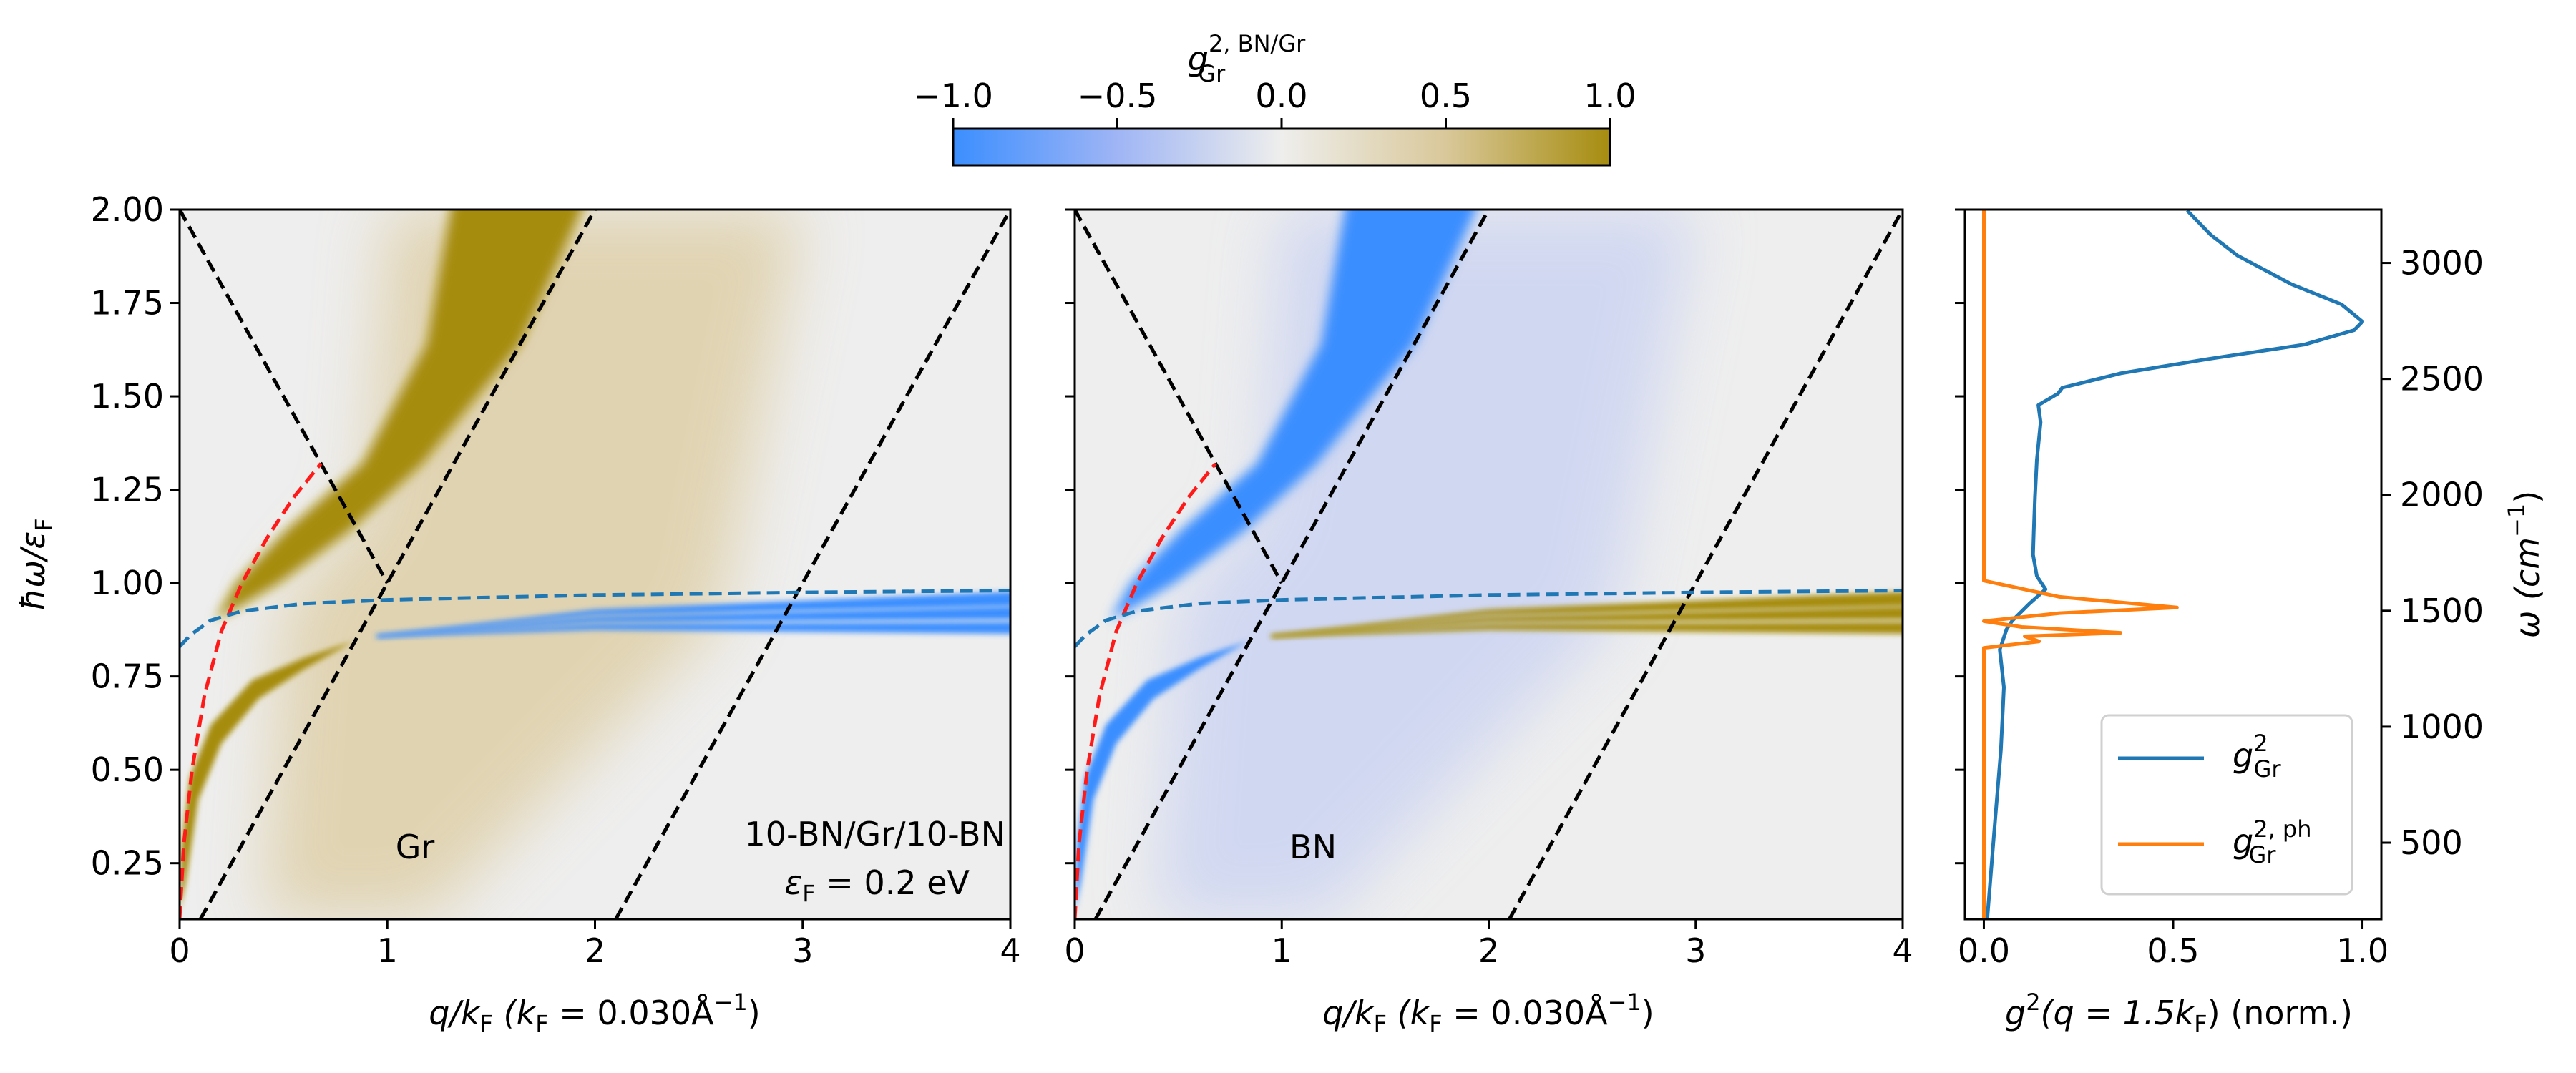 The width and height of the screenshot is (2576, 1073). Describe the element at coordinates (893, 883) in the screenshot. I see `fermi-rest: = 0.2 eV` at that location.